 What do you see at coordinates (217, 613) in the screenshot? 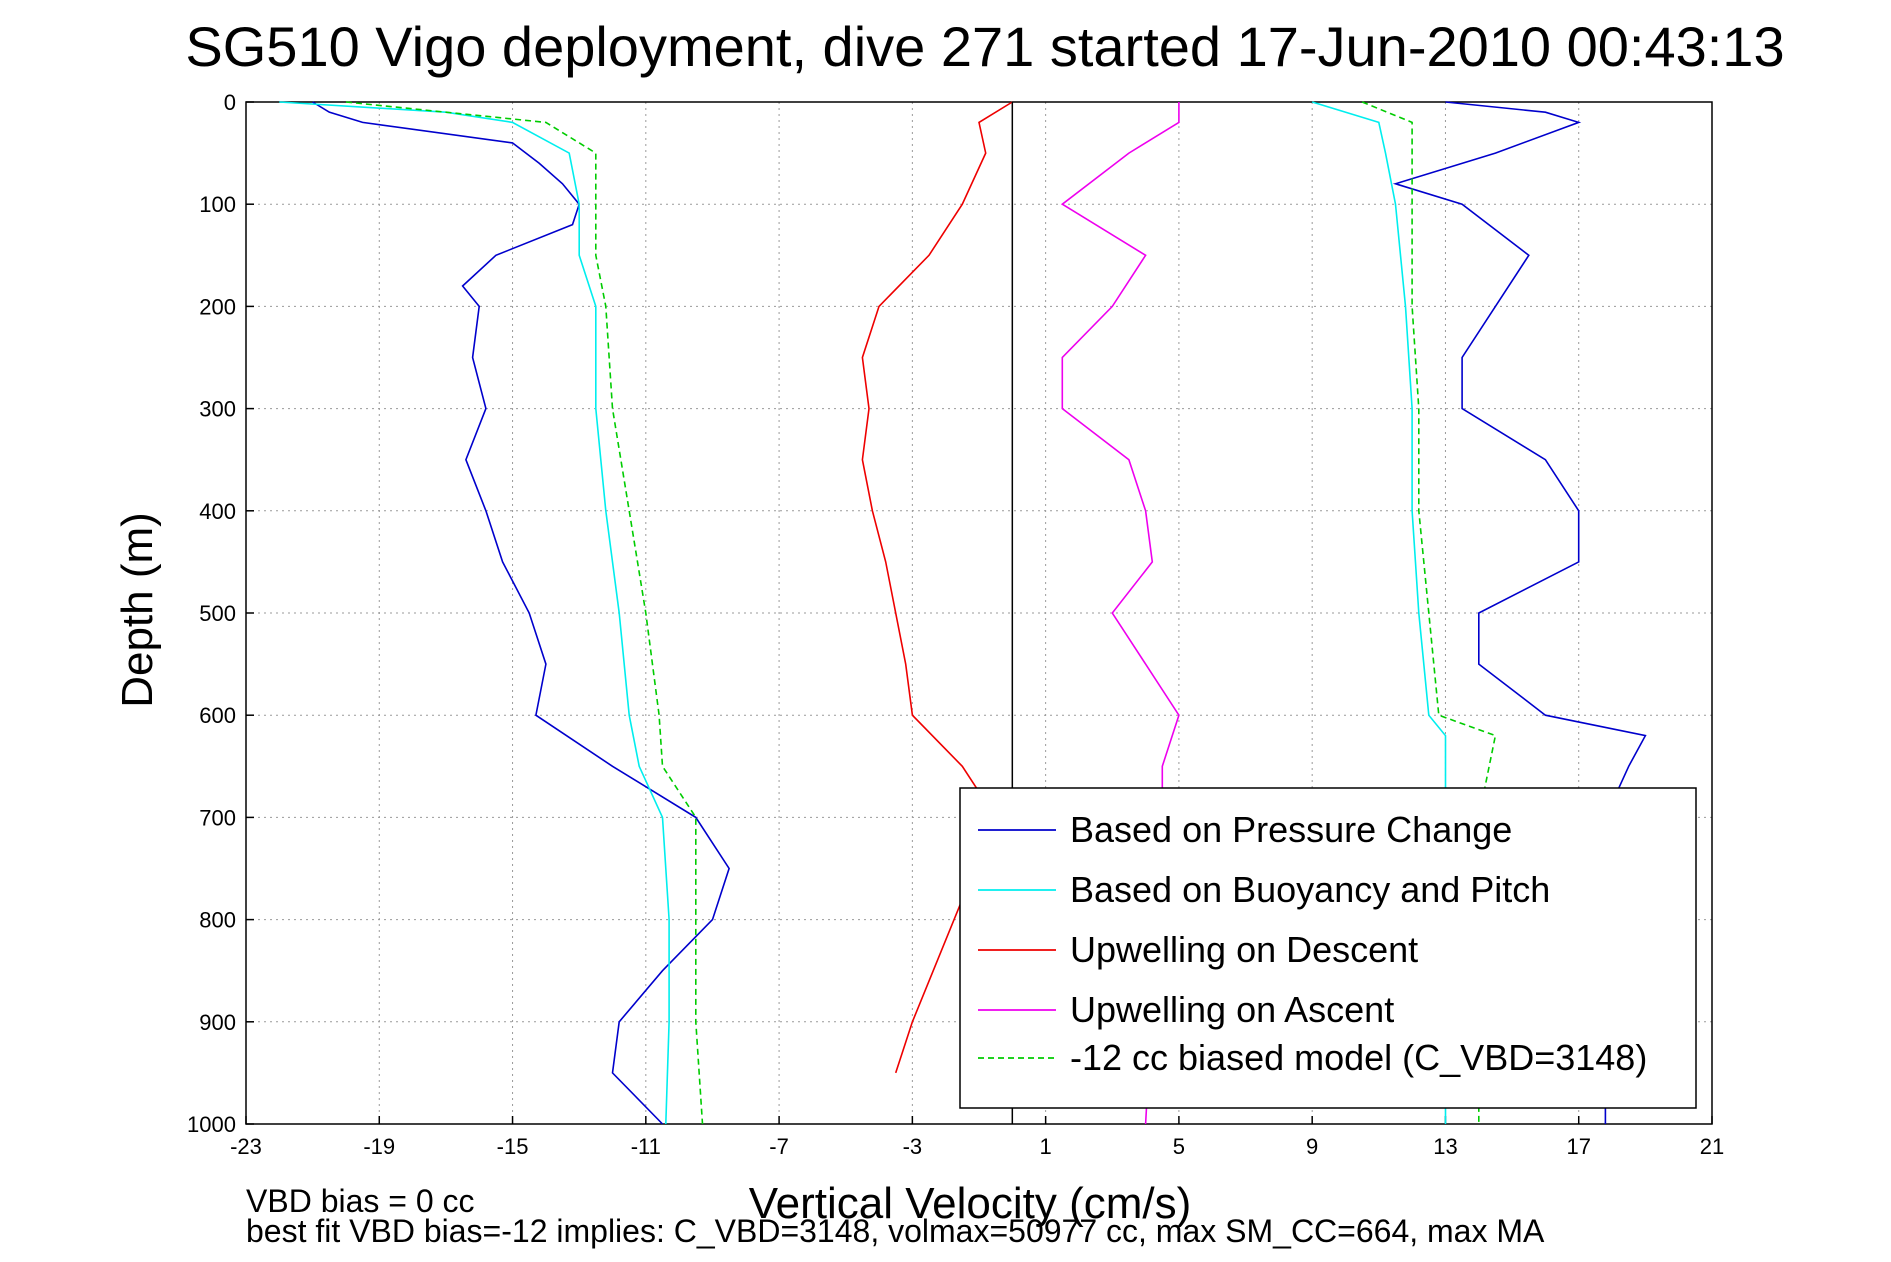
I see `y-tick-label: 500` at bounding box center [217, 613].